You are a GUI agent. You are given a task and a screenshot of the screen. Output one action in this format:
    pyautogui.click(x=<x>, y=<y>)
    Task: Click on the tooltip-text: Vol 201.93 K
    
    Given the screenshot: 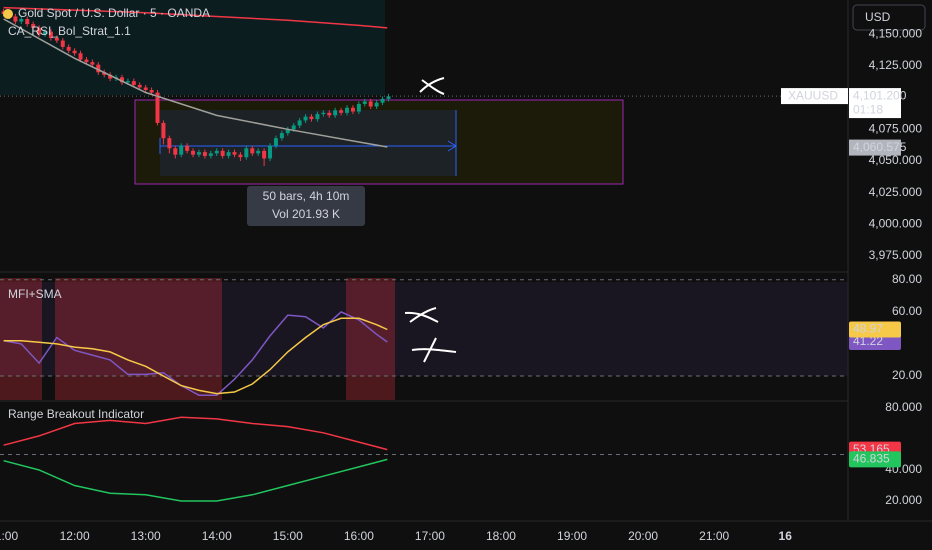 What is the action you would take?
    pyautogui.click(x=306, y=214)
    